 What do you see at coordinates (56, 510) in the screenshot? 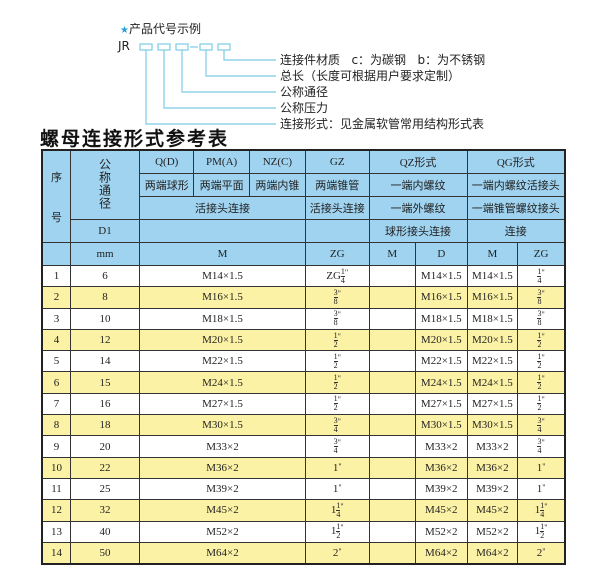
I see `cell-no: 12` at bounding box center [56, 510].